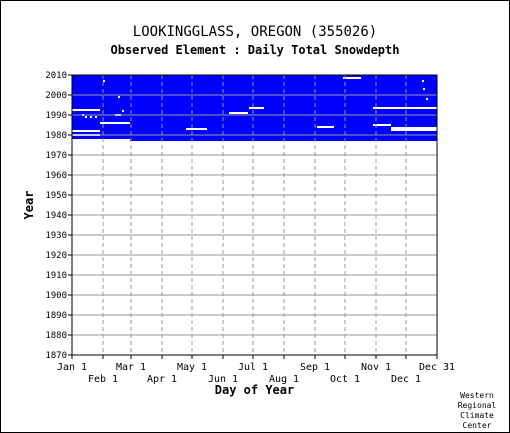 This screenshot has width=510, height=433. What do you see at coordinates (477, 415) in the screenshot?
I see `credit-line: Climate` at bounding box center [477, 415].